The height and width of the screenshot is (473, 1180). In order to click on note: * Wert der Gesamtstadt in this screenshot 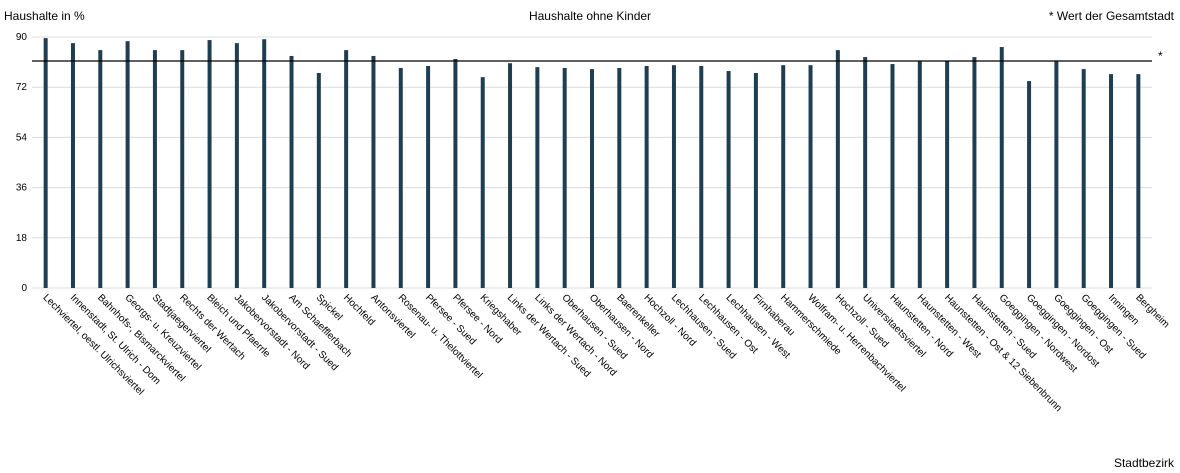, I will do `click(1112, 16)`.